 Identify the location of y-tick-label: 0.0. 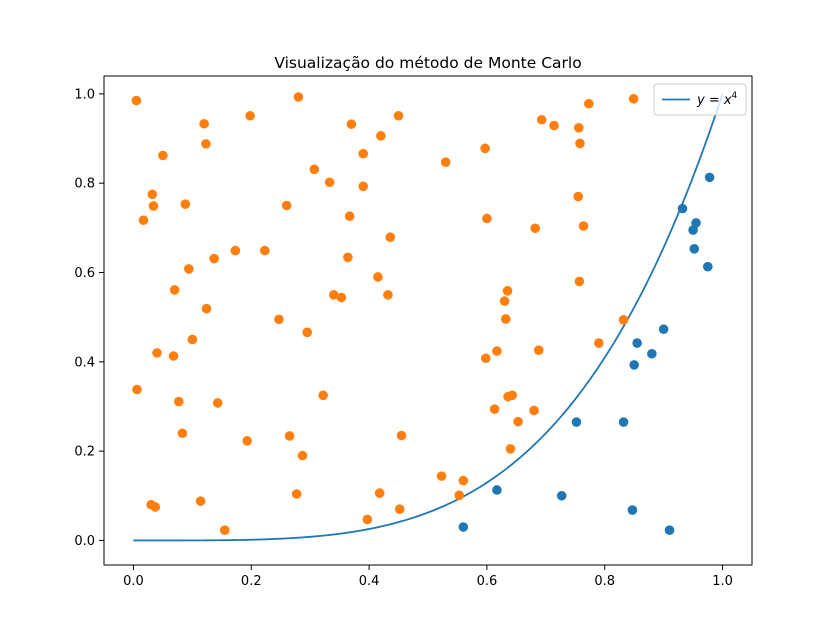
(84, 541).